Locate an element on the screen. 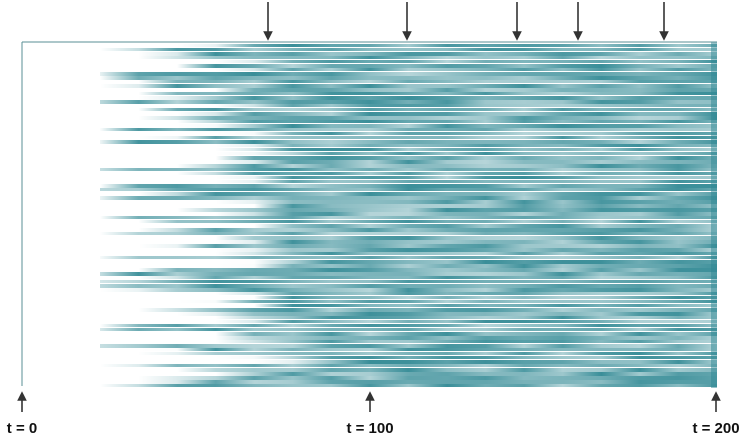  top-arrows is located at coordinates (466, 21).